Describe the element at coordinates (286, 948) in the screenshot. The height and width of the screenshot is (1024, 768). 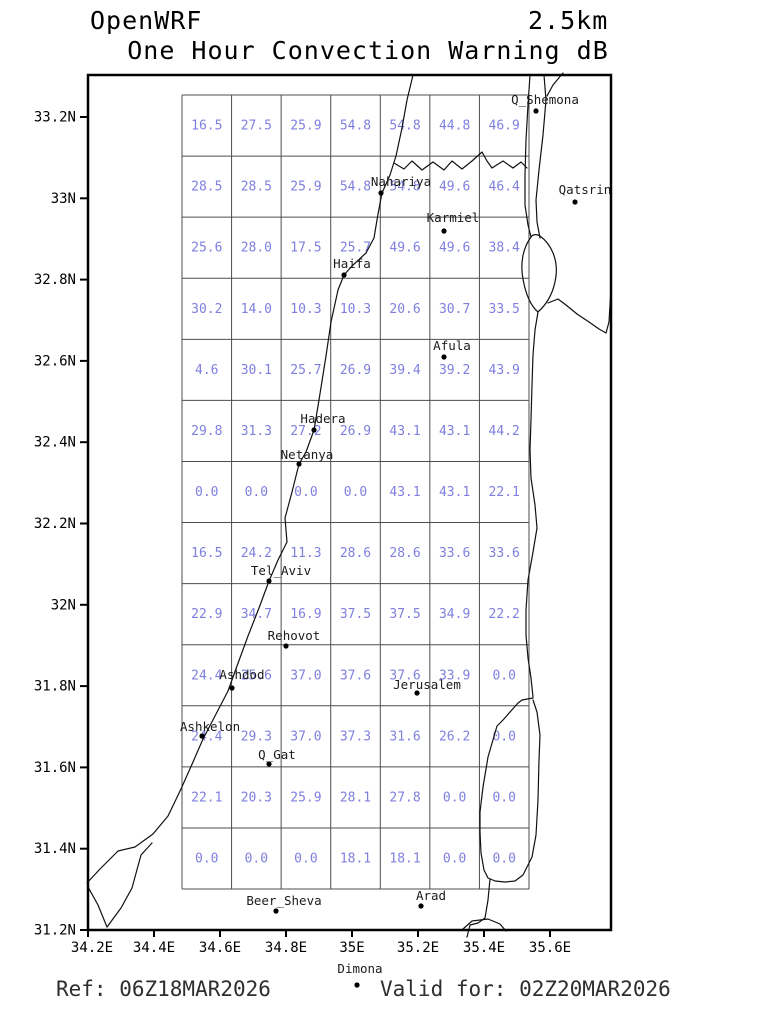
I see `lon-tick-label: 34.8E` at that location.